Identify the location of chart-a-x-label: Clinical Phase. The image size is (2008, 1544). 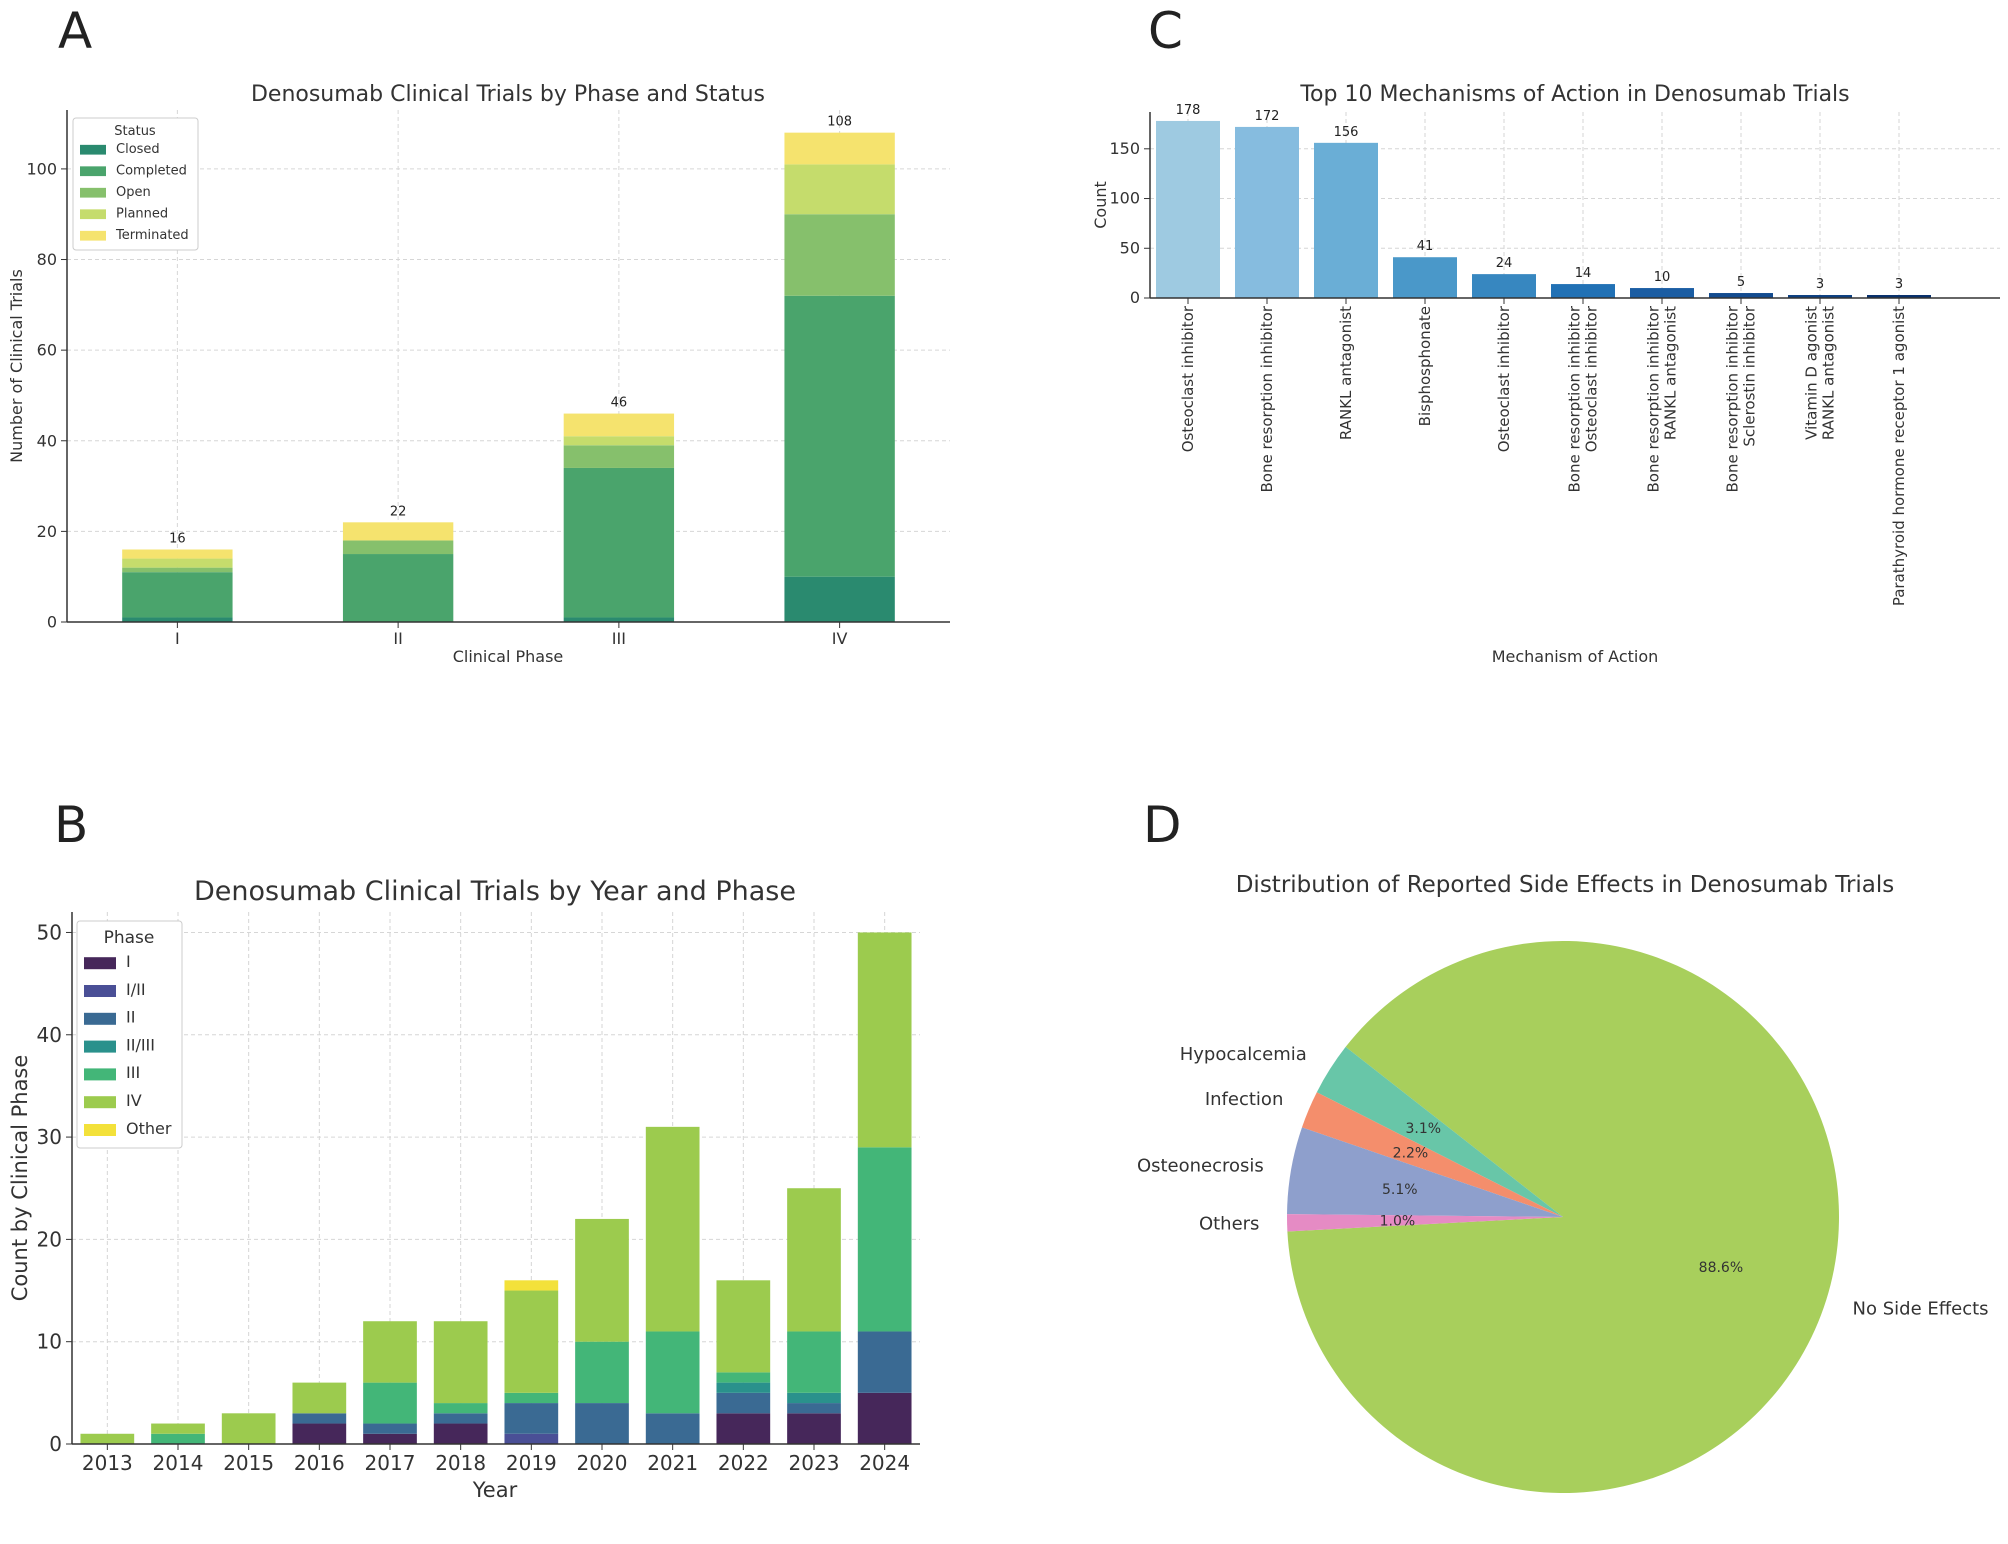
(508, 656).